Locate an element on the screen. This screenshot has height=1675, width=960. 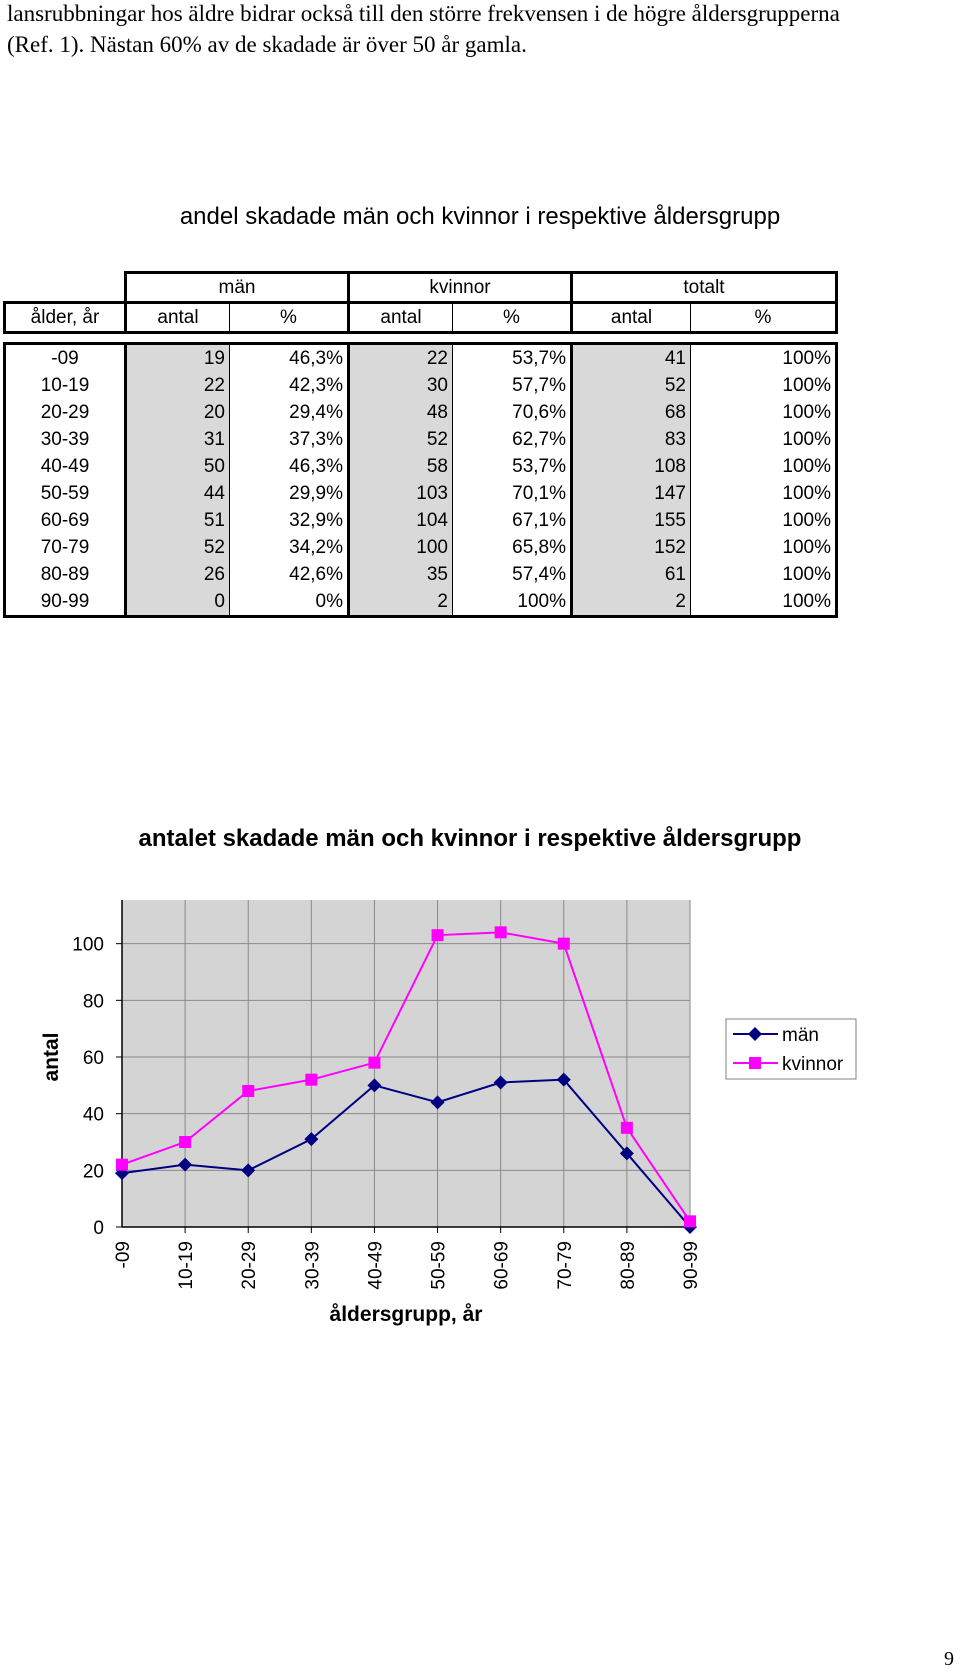
percent-cell: 34,2% is located at coordinates (289, 547).